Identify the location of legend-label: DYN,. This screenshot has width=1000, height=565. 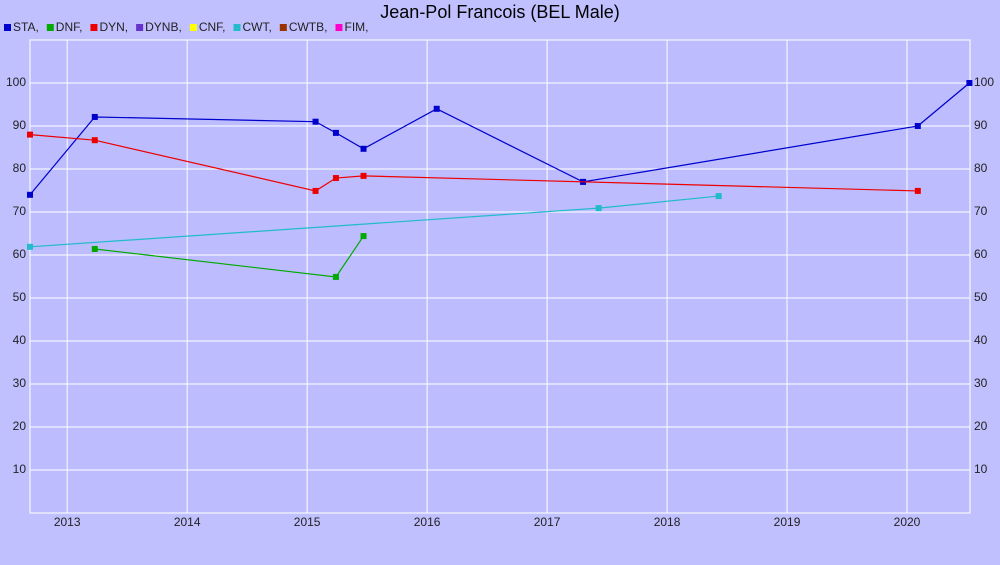
(113, 27).